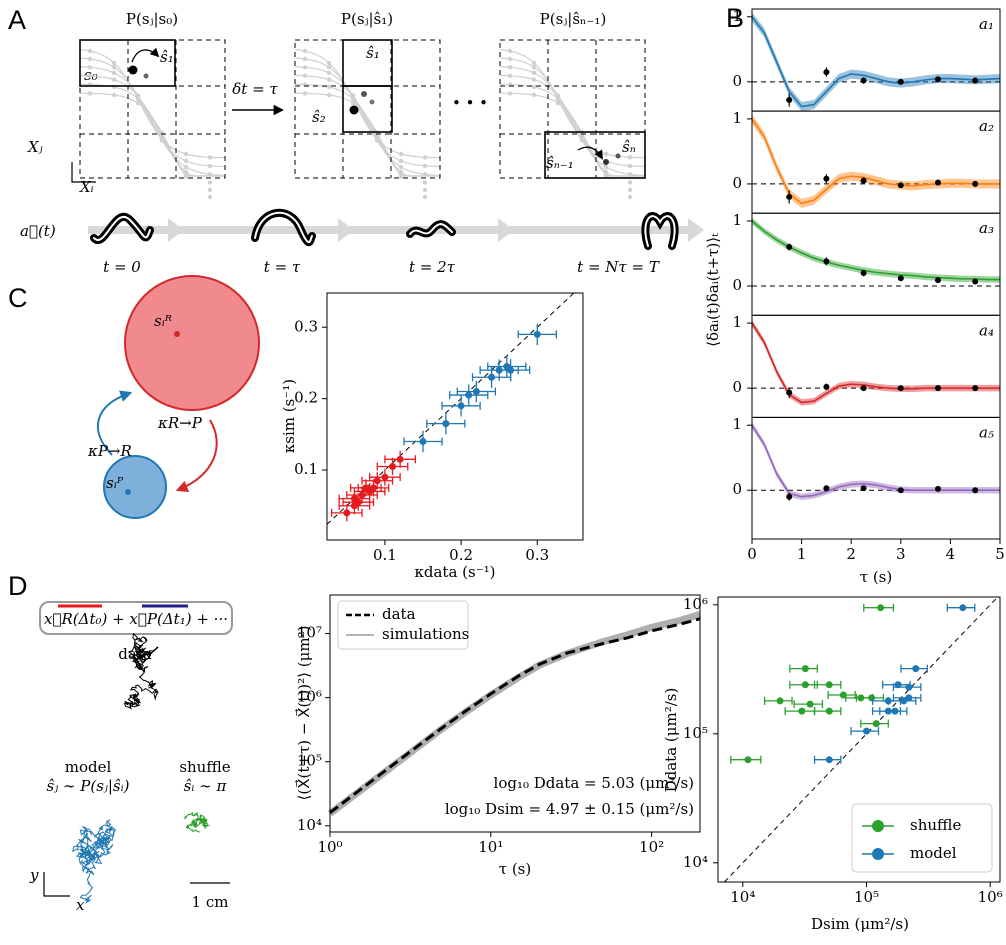 The image size is (1006, 945). What do you see at coordinates (197, 822) in the screenshot?
I see `trajectory` at bounding box center [197, 822].